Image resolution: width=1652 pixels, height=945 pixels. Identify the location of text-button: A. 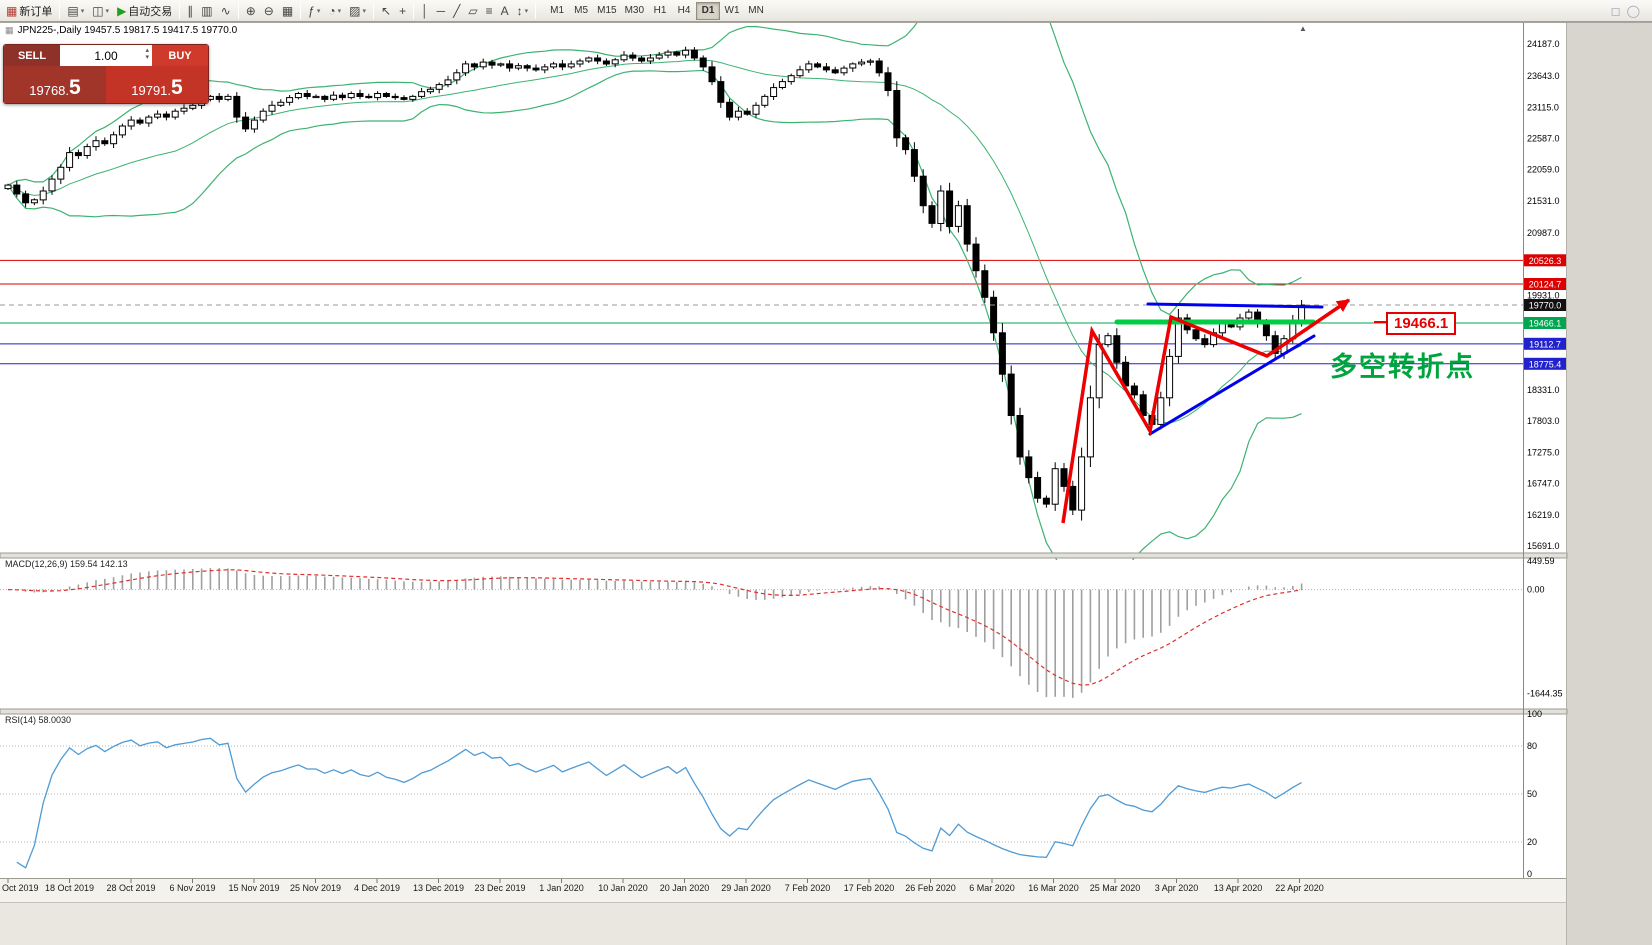
(505, 11).